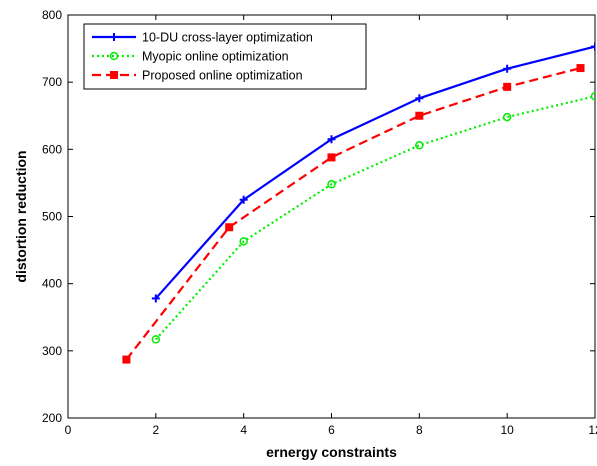 This screenshot has height=466, width=597. I want to click on y-tick-label: 600, so click(52, 149).